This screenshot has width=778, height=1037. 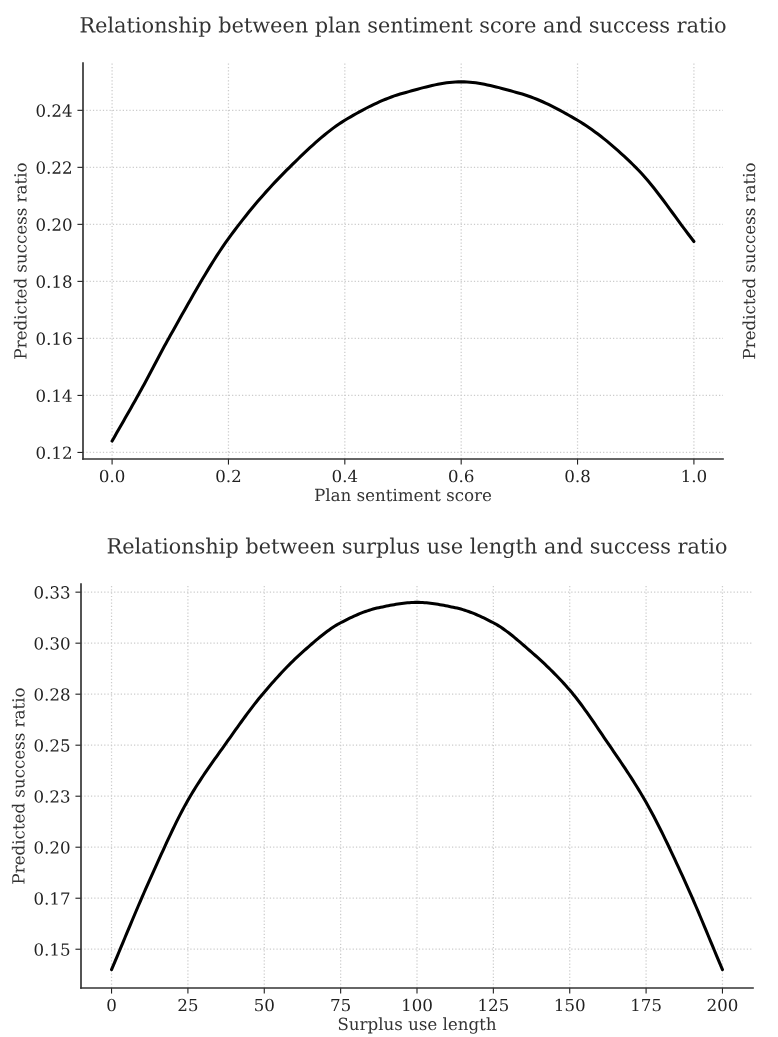 I want to click on chart-title: Relationship between surplus use length and success ratio, so click(x=417, y=548).